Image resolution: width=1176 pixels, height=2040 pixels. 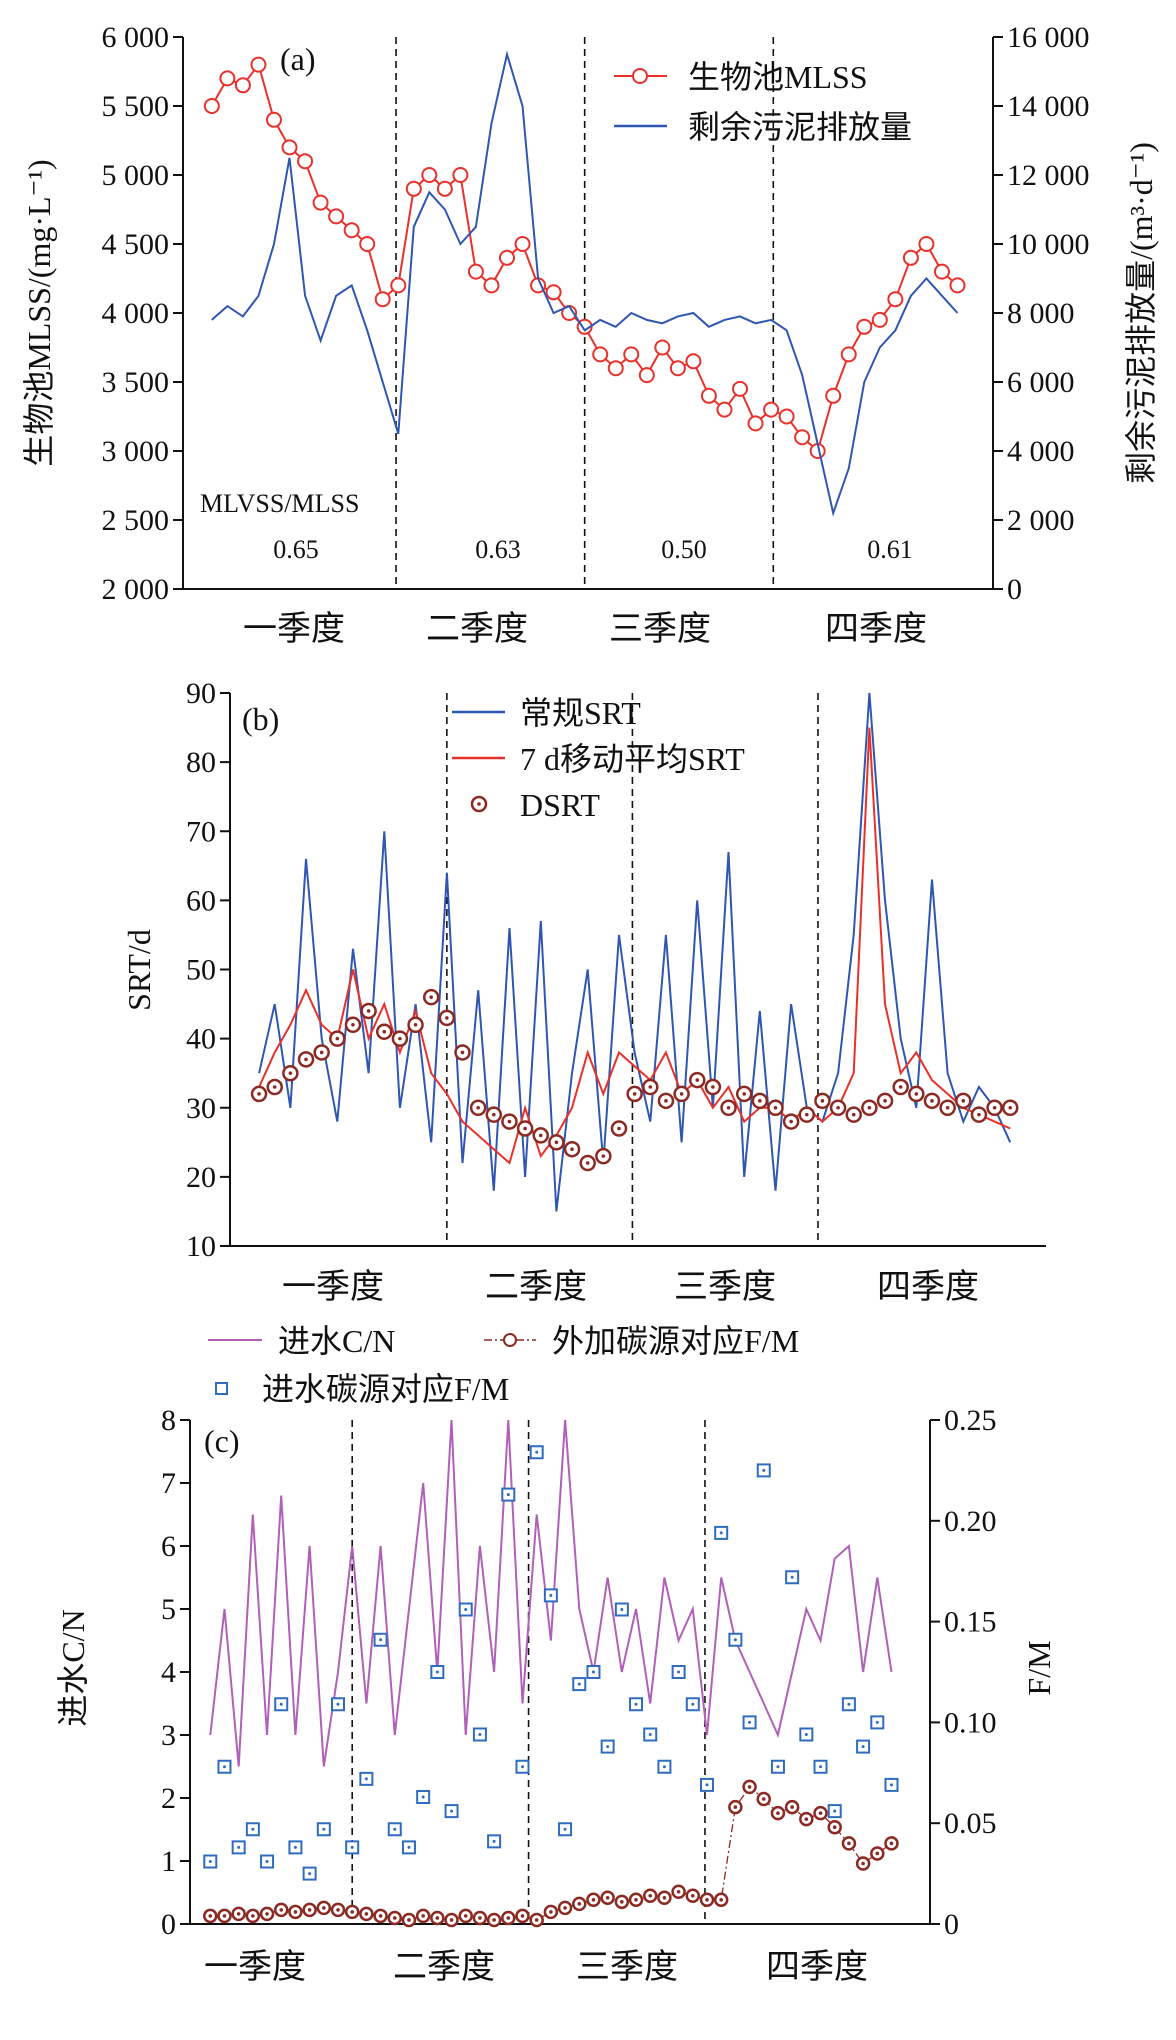 What do you see at coordinates (201, 1246) in the screenshot?
I see `panel-b-ytick-label: 10` at bounding box center [201, 1246].